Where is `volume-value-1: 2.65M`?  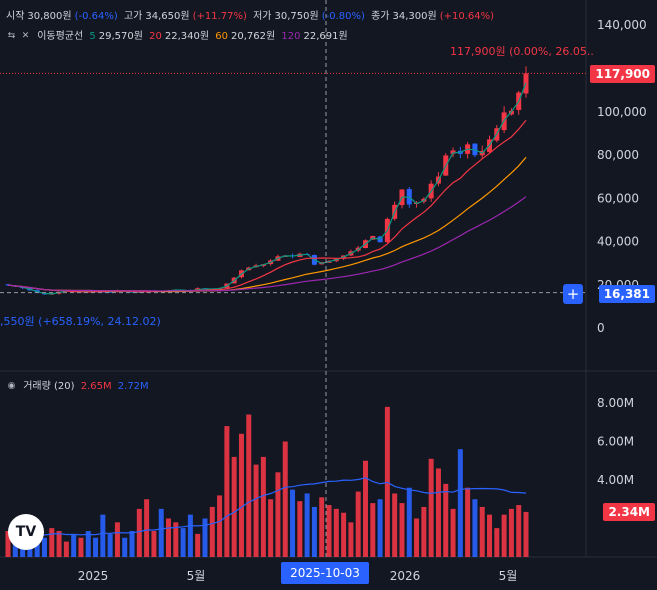 volume-value-1: 2.65M is located at coordinates (96, 386).